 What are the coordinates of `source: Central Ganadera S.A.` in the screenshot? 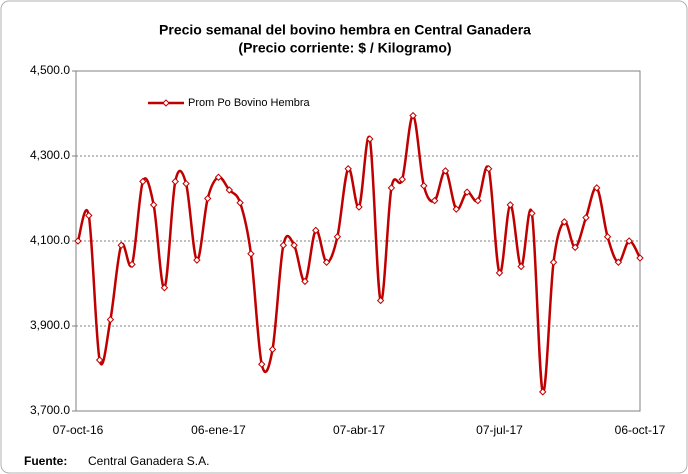 It's located at (148, 461).